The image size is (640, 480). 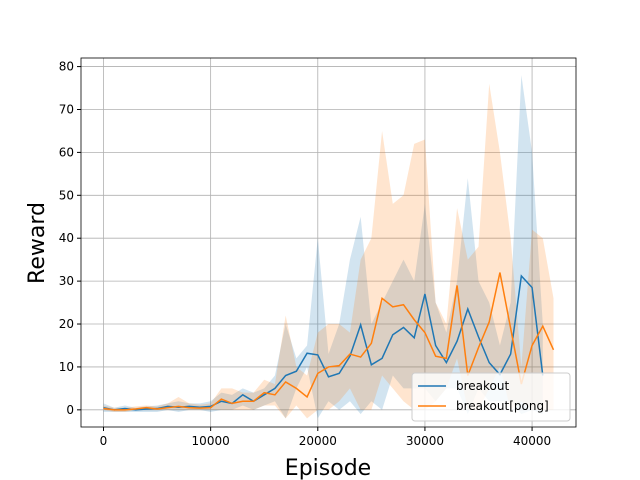 I want to click on x-tick-label: 30000, so click(x=425, y=441).